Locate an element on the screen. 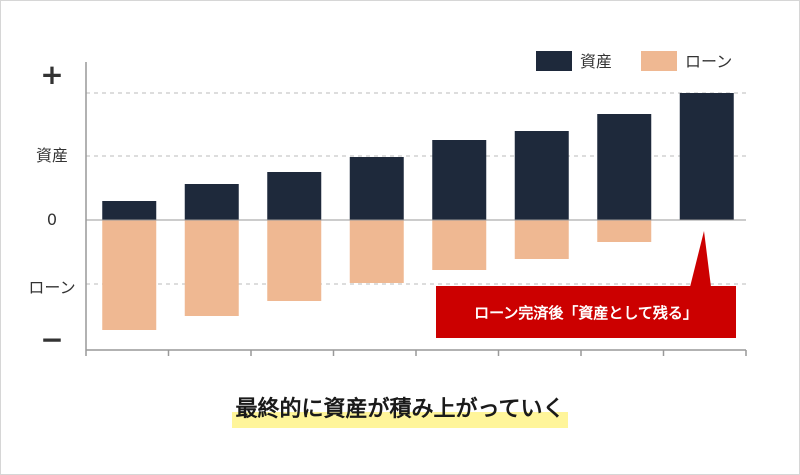  annotation-callout: ローン完済後「資産として残る」 is located at coordinates (586, 284).